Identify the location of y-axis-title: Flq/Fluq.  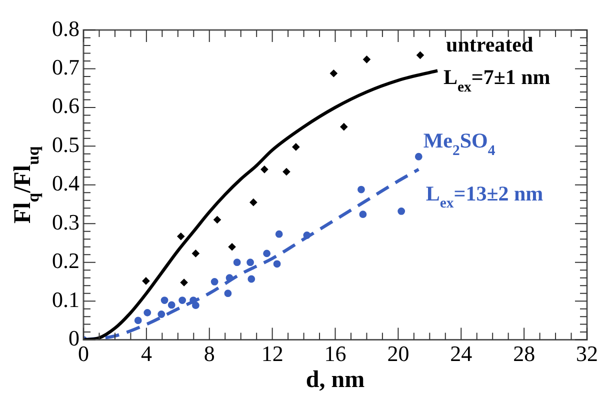
(26, 185).